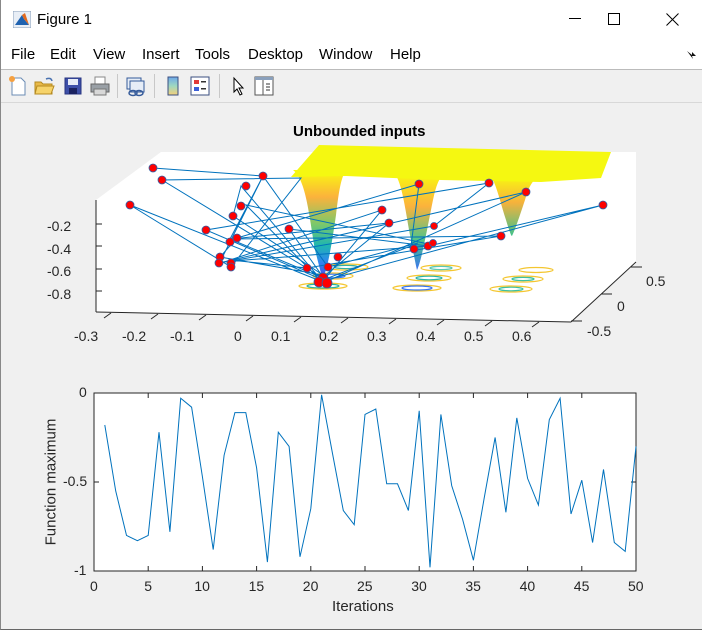 The height and width of the screenshot is (630, 702). Describe the element at coordinates (377, 336) in the screenshot. I see `x-tick-label: 0.3` at that location.